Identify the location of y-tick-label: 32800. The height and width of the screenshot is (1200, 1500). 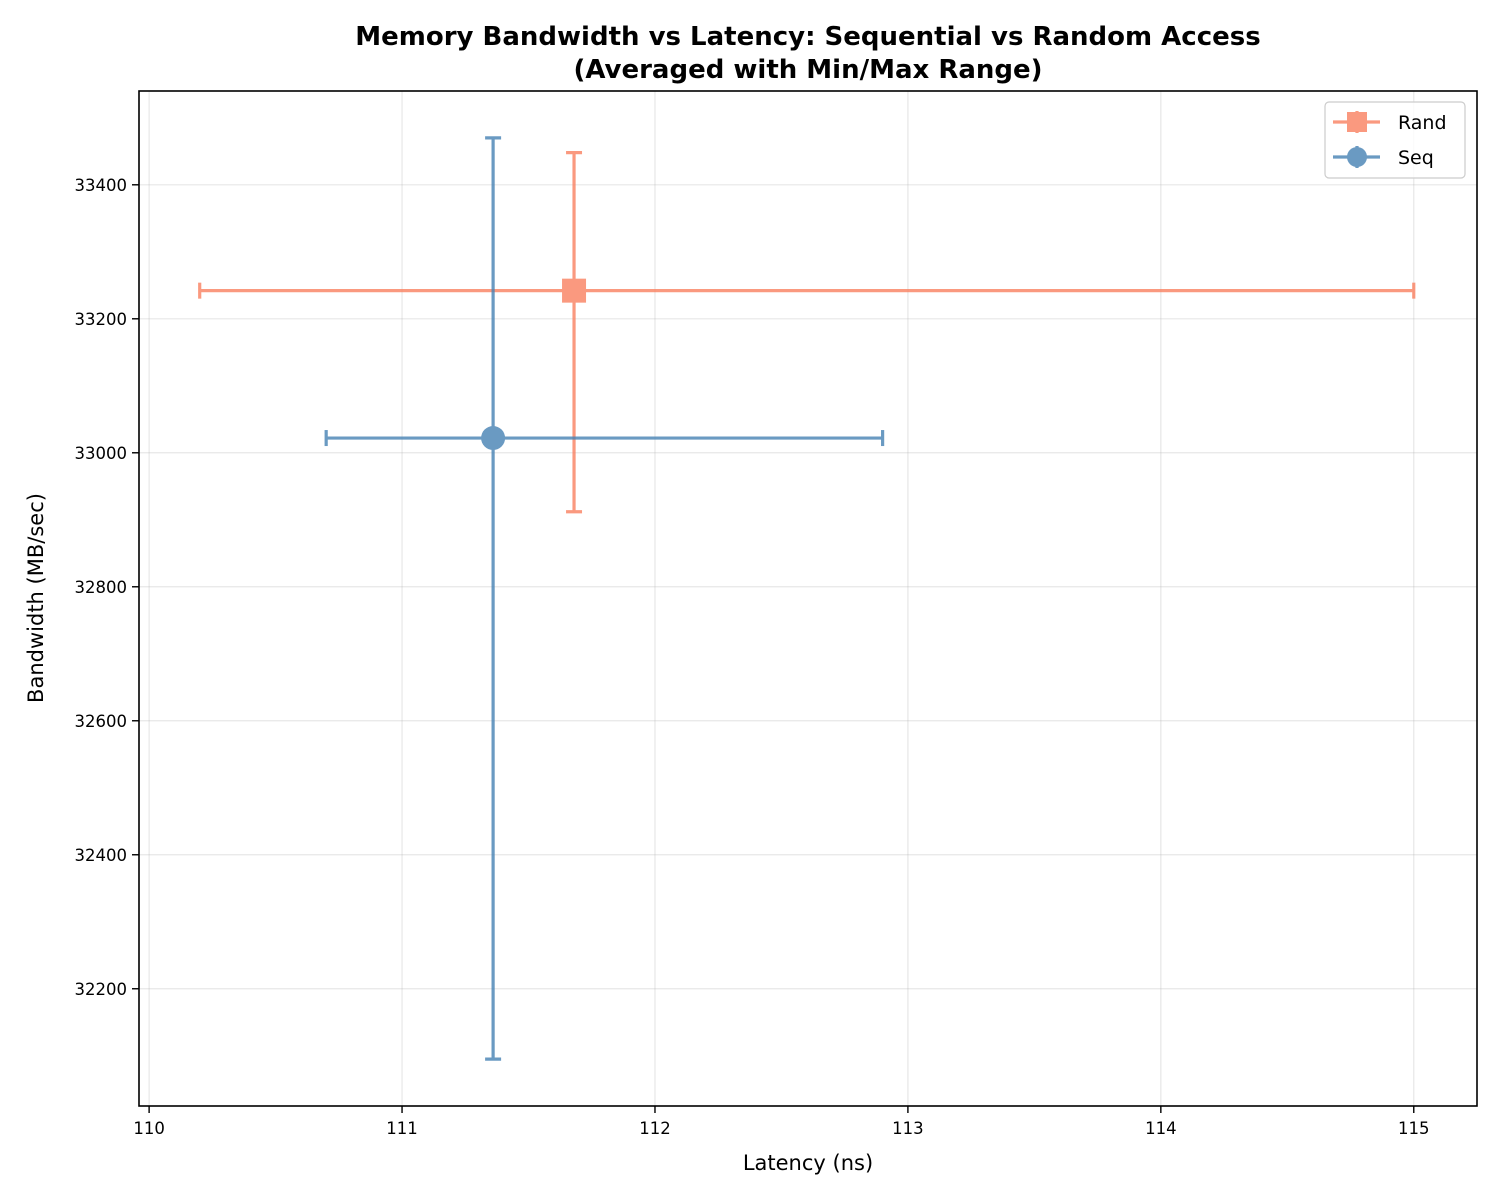
(101, 587).